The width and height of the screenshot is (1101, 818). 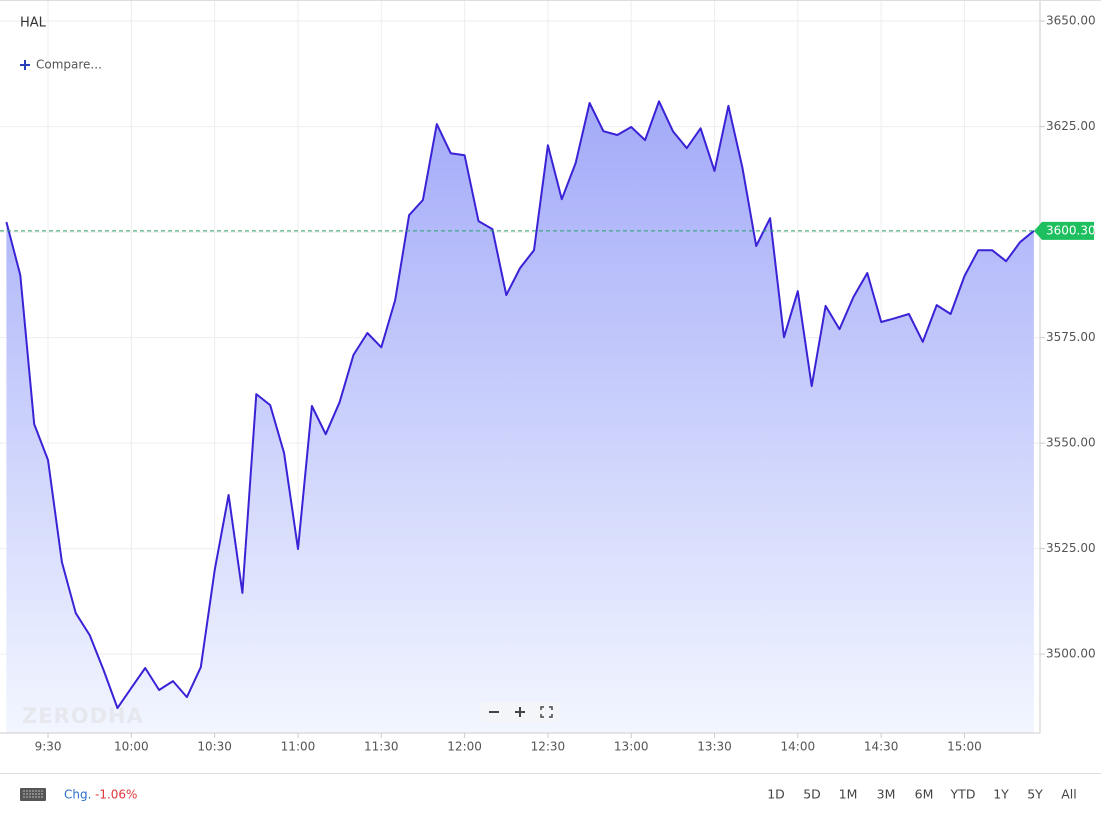 I want to click on watermark: ZERODHA, so click(x=83, y=716).